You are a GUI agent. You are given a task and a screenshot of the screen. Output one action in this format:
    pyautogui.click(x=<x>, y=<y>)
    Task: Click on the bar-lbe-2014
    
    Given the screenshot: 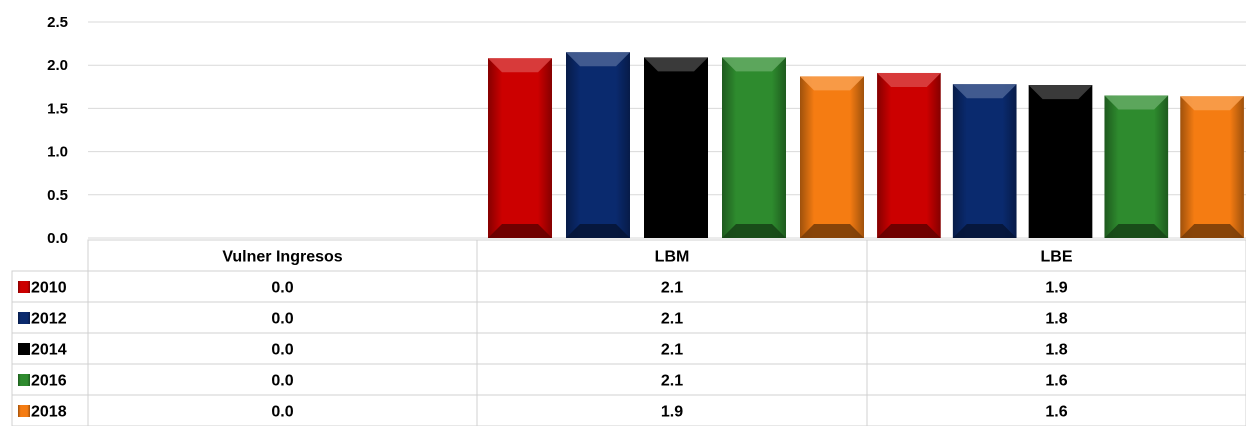 What is the action you would take?
    pyautogui.click(x=1060, y=162)
    